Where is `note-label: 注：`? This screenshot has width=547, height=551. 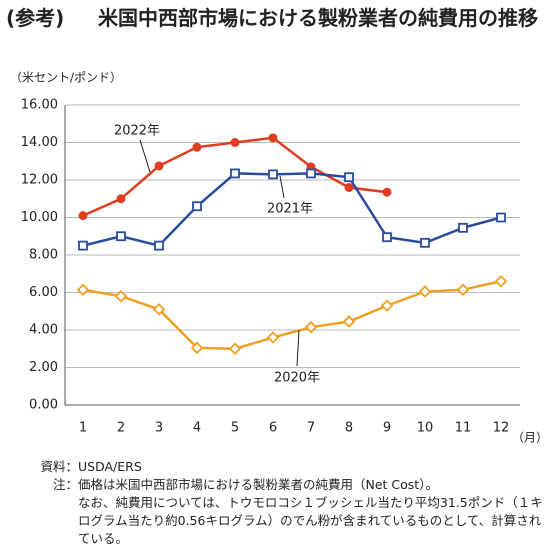 note-label: 注： is located at coordinates (65, 484).